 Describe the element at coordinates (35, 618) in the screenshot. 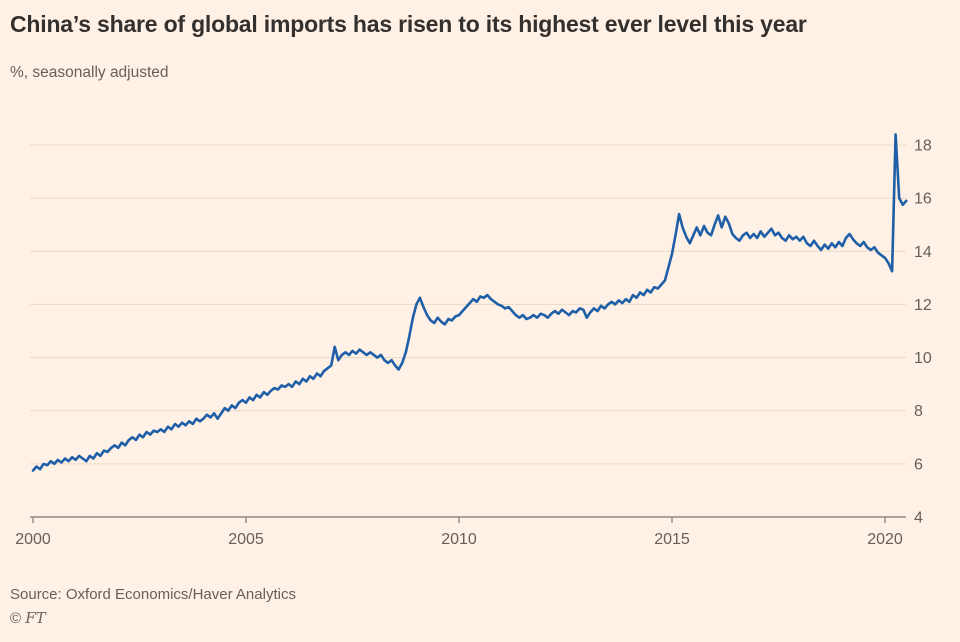

I see `ft-logo-text: FT` at that location.